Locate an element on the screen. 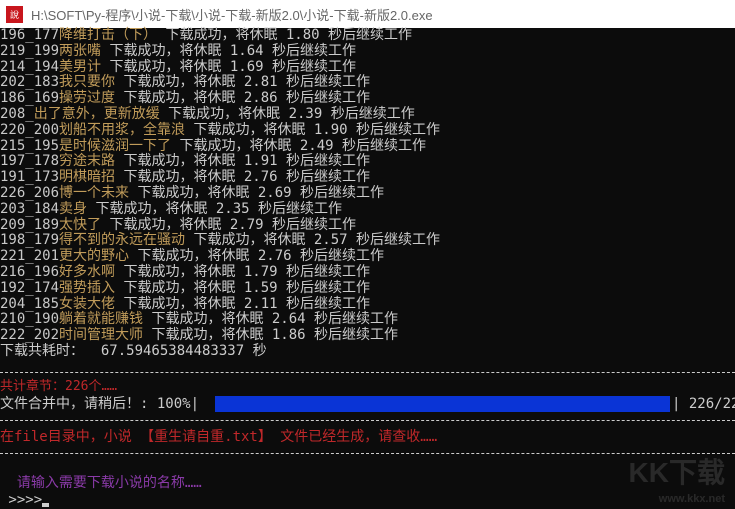 Image resolution: width=735 pixels, height=509 pixels. progress-count: | 226/22 is located at coordinates (703, 404).